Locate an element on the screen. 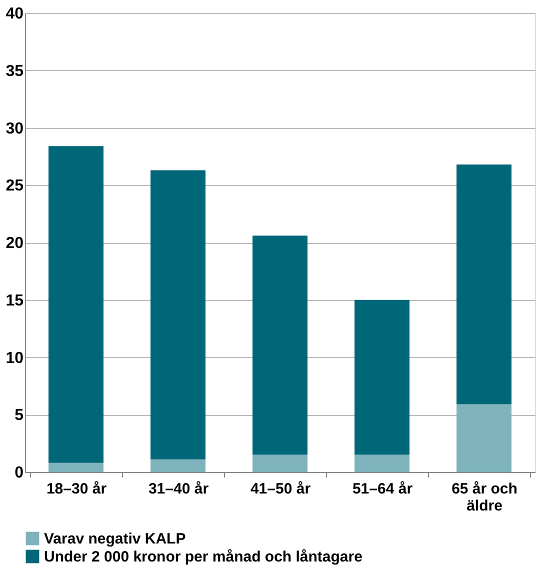 Image resolution: width=545 pixels, height=574 pixels. y-tick-label: 5 is located at coordinates (19, 415).